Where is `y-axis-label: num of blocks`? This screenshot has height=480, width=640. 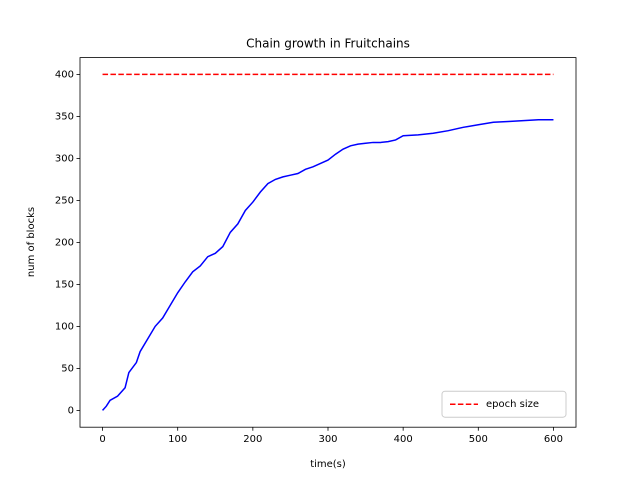
y-axis-label: num of blocks is located at coordinates (31, 242).